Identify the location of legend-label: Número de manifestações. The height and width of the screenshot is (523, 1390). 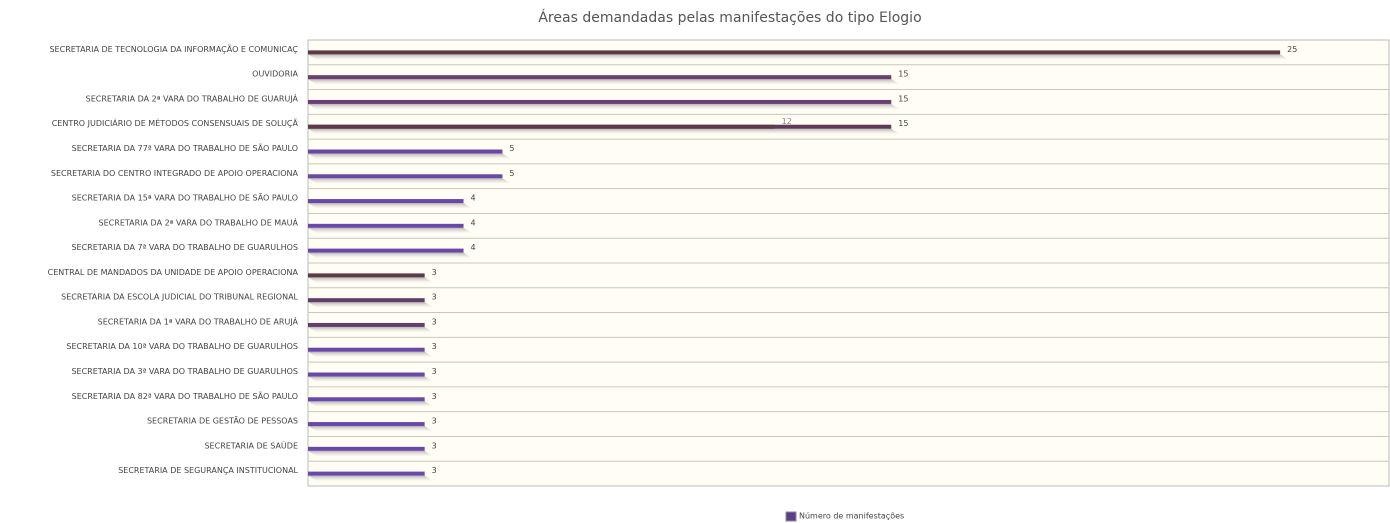
(851, 516).